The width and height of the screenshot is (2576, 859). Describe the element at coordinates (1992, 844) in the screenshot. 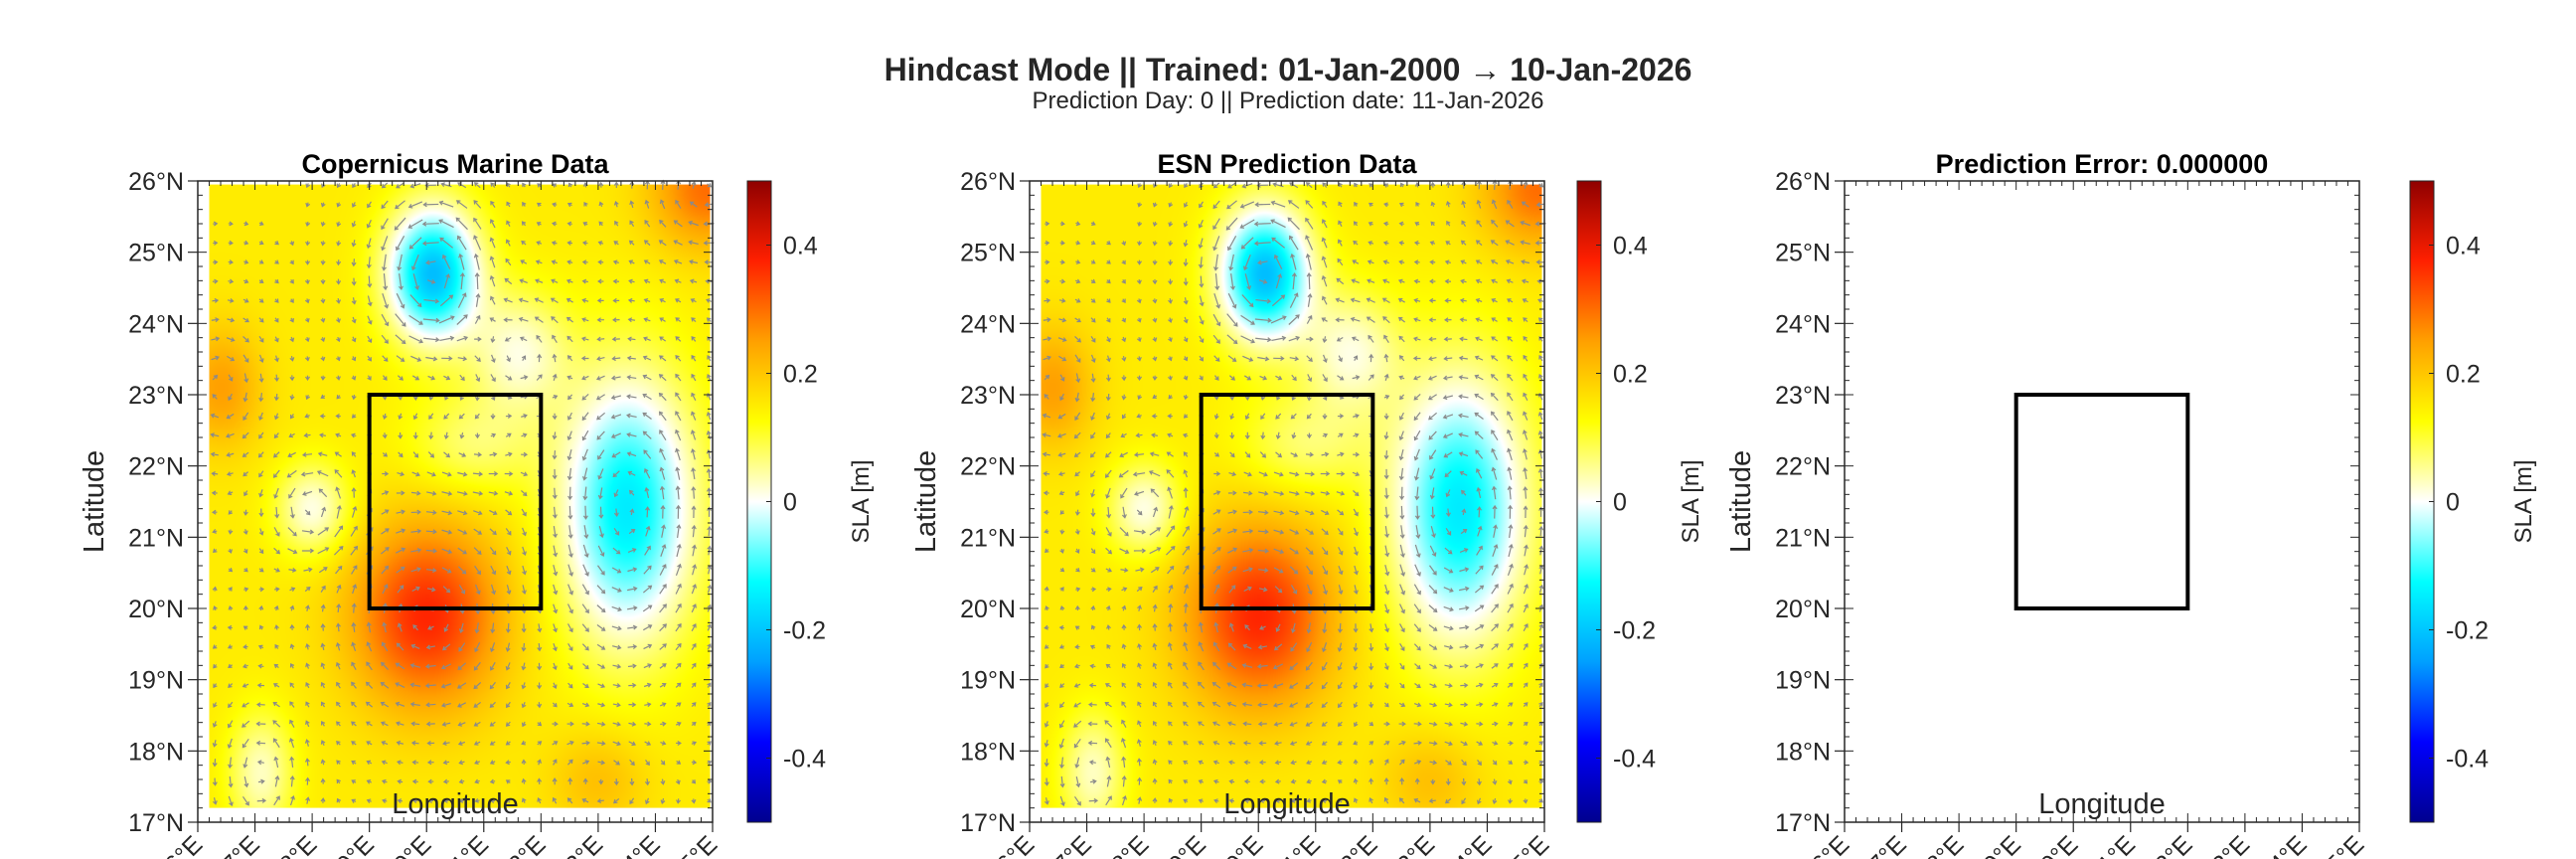

I see `x-tick-label: 129°E` at that location.